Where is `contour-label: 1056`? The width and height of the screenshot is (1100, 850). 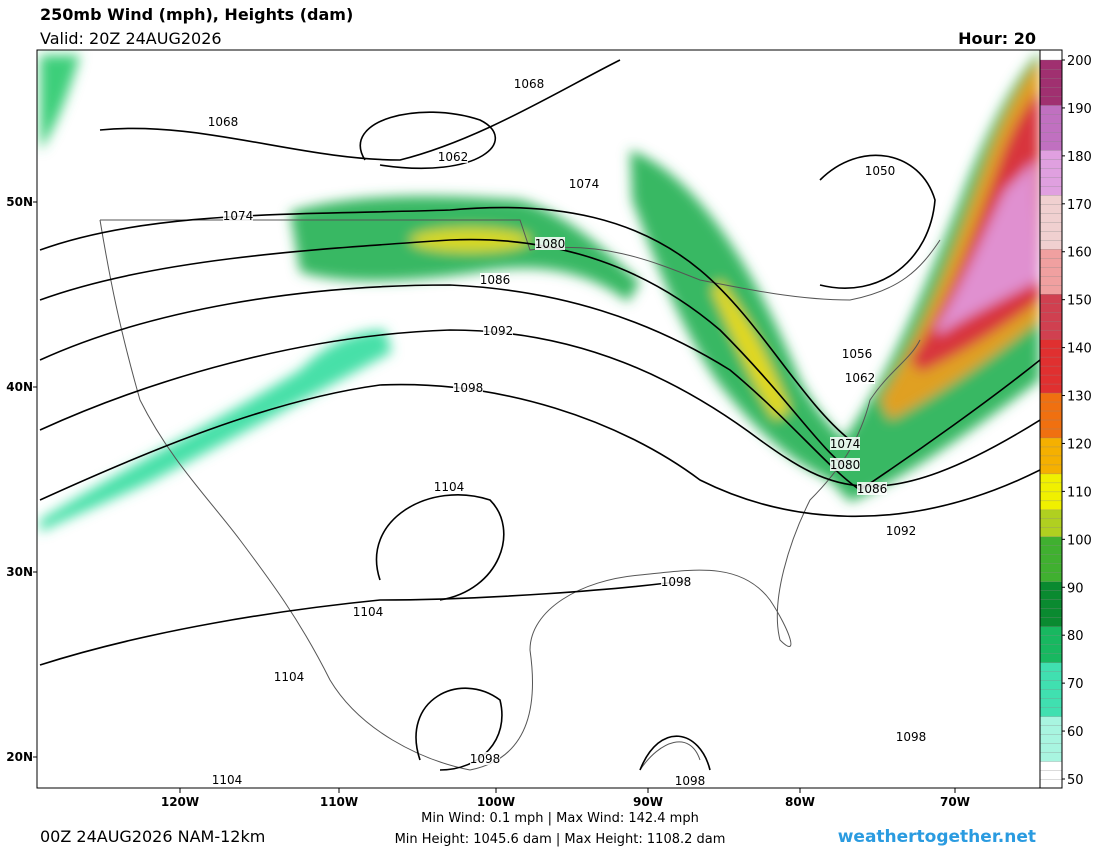 contour-label: 1056 is located at coordinates (857, 354).